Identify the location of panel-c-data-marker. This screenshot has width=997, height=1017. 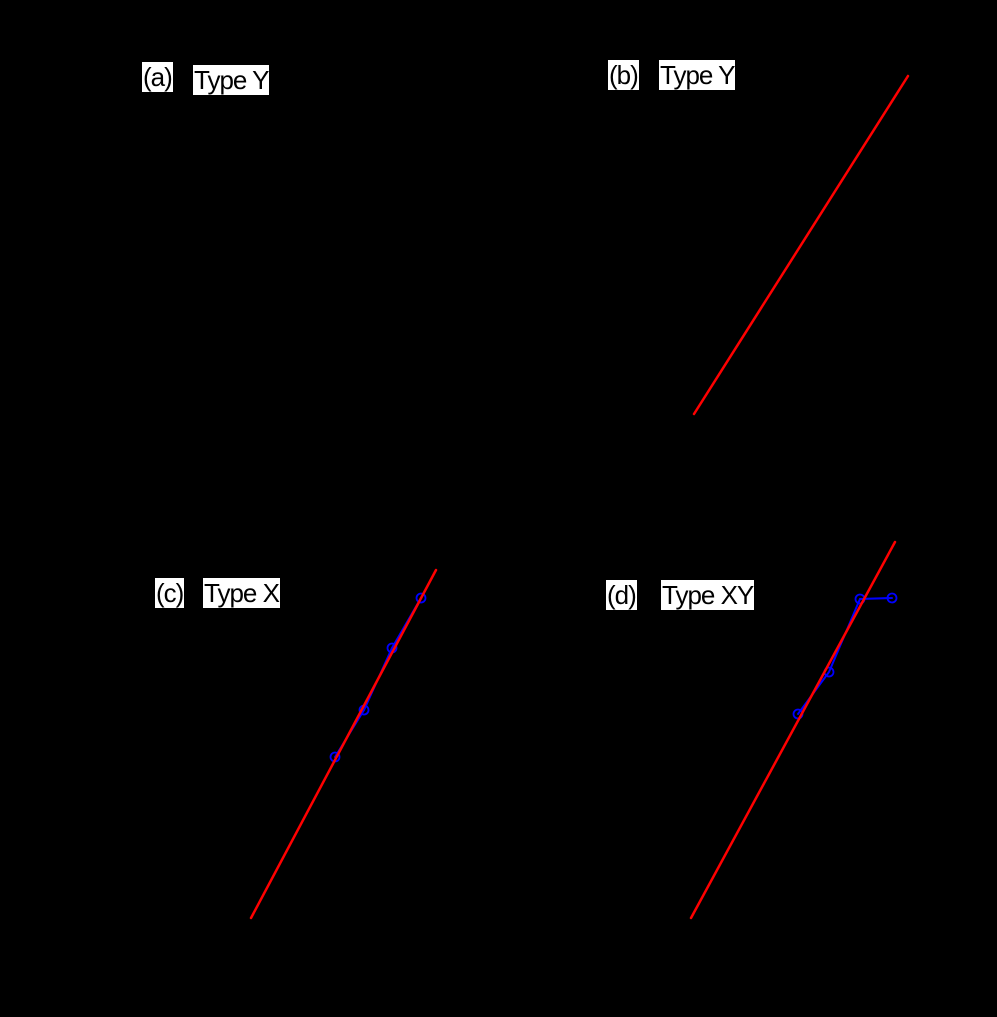
(421, 598).